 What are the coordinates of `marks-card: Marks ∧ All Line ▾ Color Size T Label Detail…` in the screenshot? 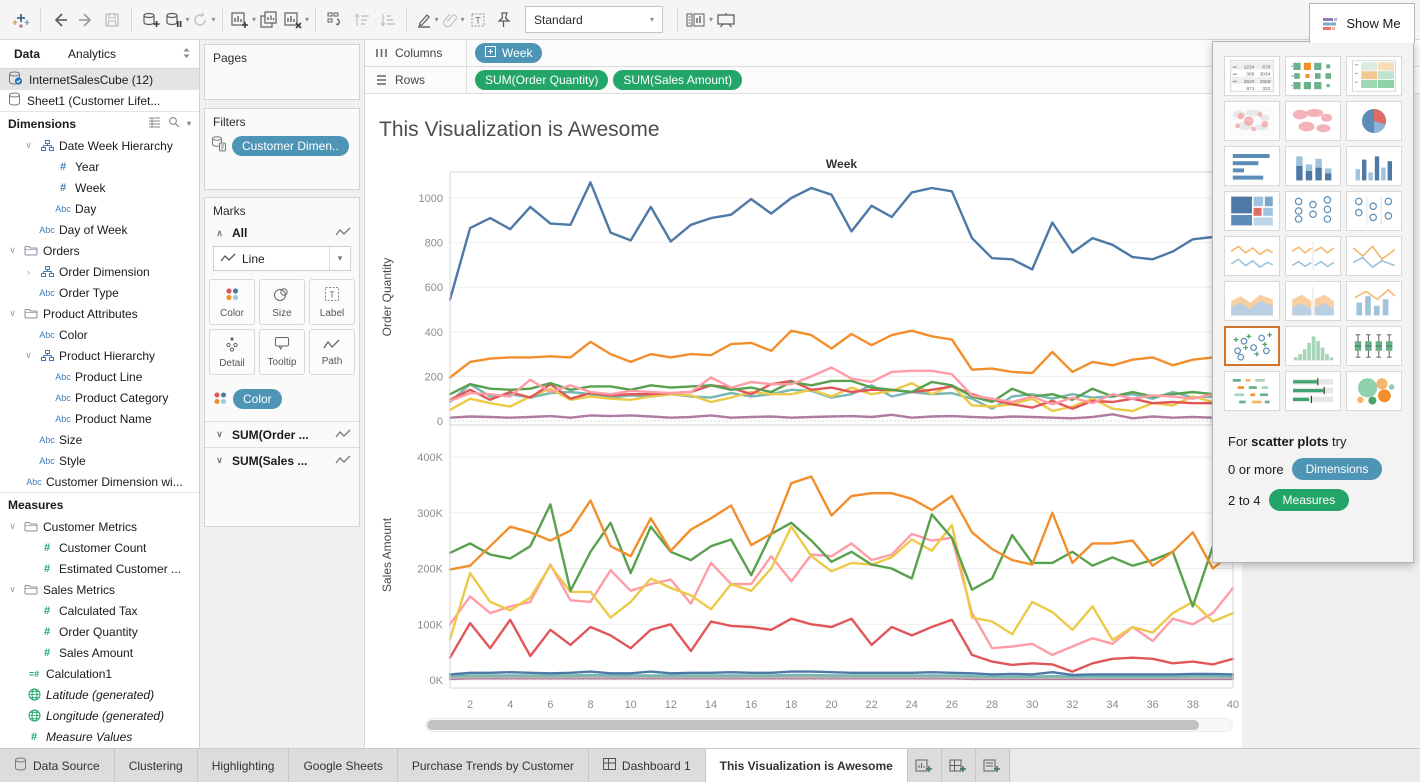 It's located at (282, 362).